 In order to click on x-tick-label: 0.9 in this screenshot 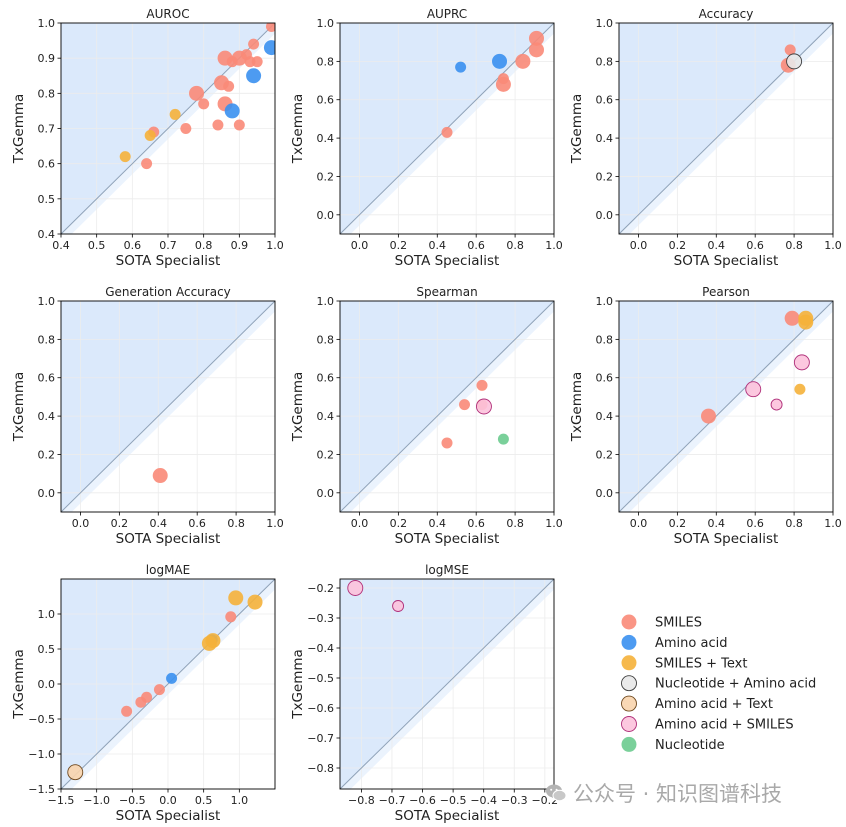, I will do `click(240, 245)`.